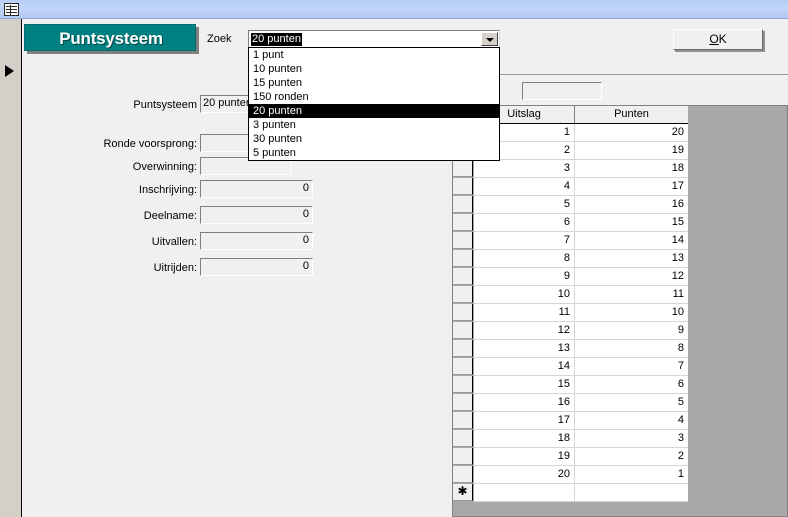 The width and height of the screenshot is (788, 517). I want to click on table-row: 14 7, so click(570, 367).